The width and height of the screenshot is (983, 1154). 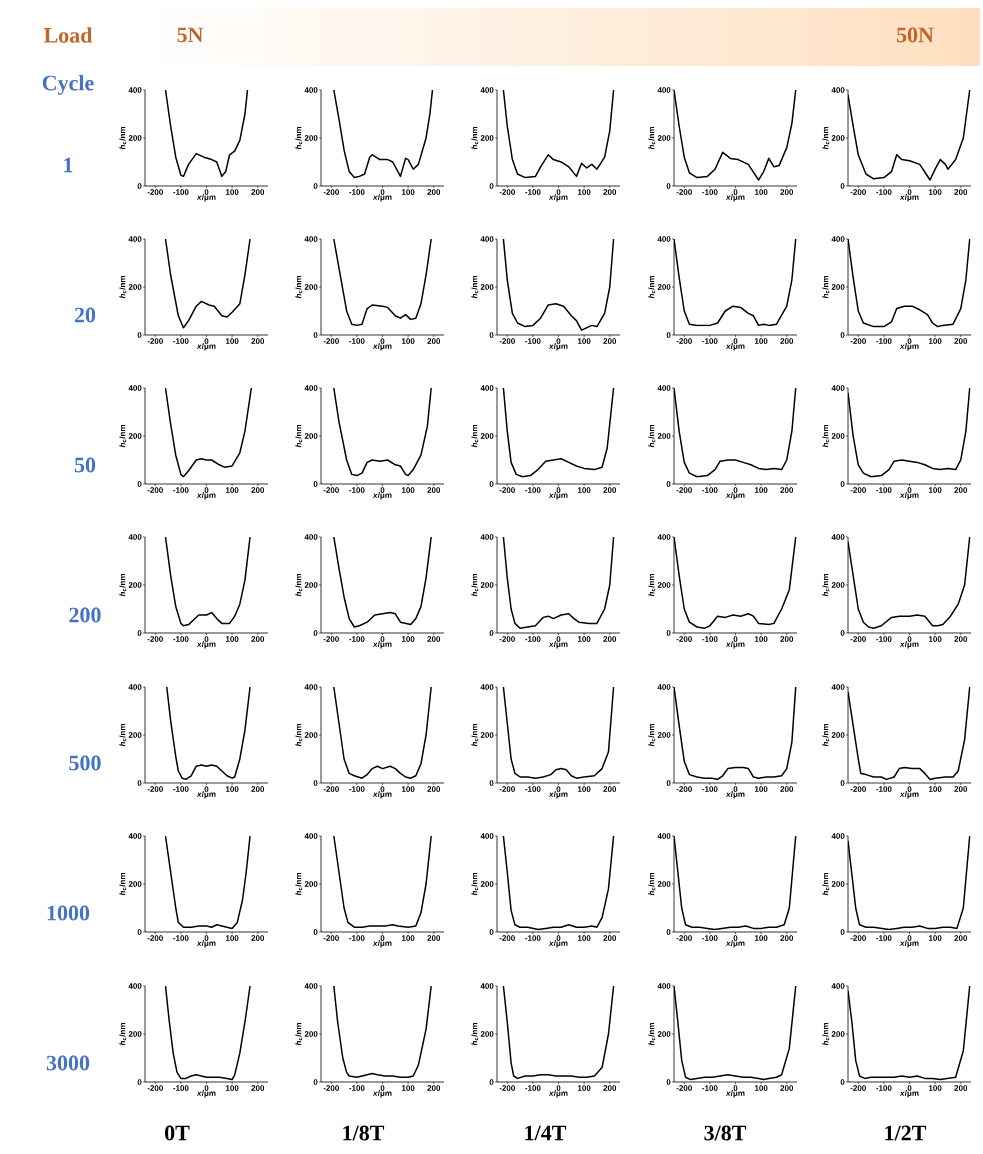 What do you see at coordinates (725, 1133) in the screenshot?
I see `text: 3/8T` at bounding box center [725, 1133].